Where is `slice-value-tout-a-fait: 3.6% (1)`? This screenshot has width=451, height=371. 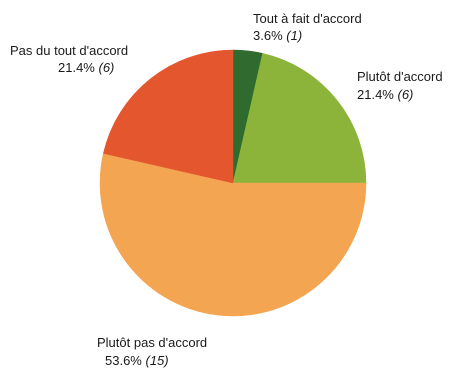
slice-value-tout-a-fait: 3.6% (1) is located at coordinates (277, 35).